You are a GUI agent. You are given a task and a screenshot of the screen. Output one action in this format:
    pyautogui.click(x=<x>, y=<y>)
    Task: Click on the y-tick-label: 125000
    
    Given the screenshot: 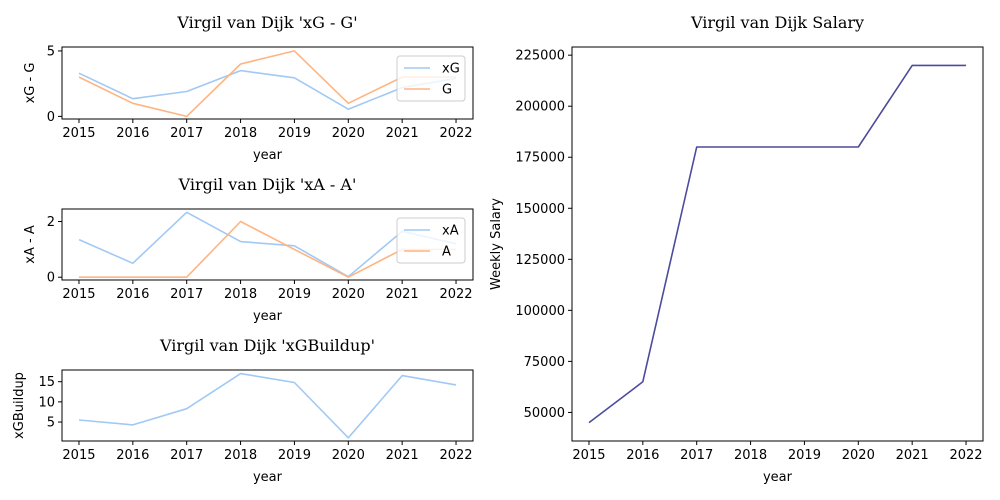 What is the action you would take?
    pyautogui.click(x=540, y=260)
    